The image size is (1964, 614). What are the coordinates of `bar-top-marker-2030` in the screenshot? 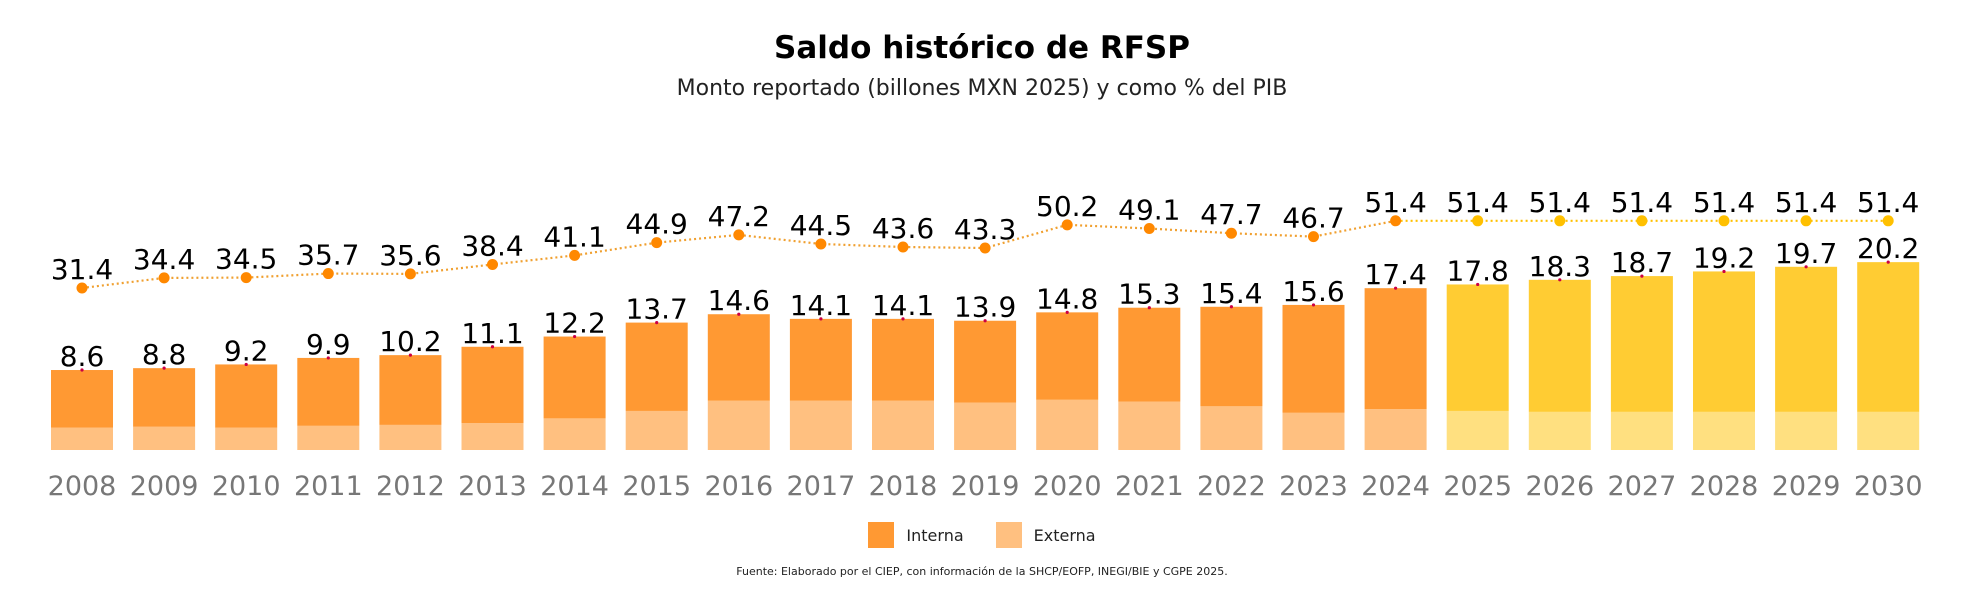 It's located at (1888, 262).